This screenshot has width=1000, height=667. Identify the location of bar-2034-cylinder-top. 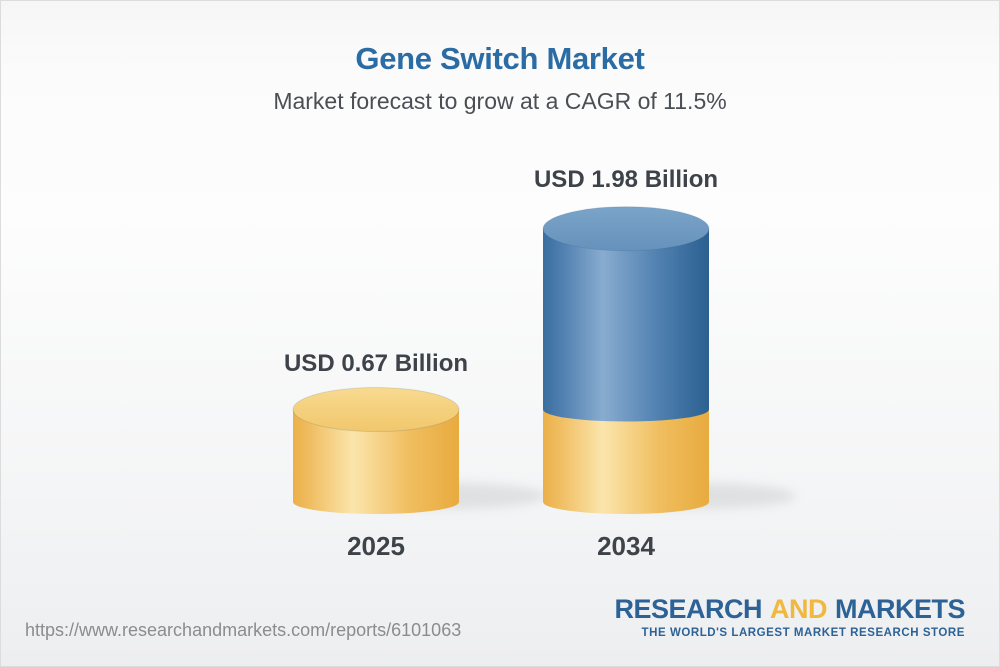
(626, 229).